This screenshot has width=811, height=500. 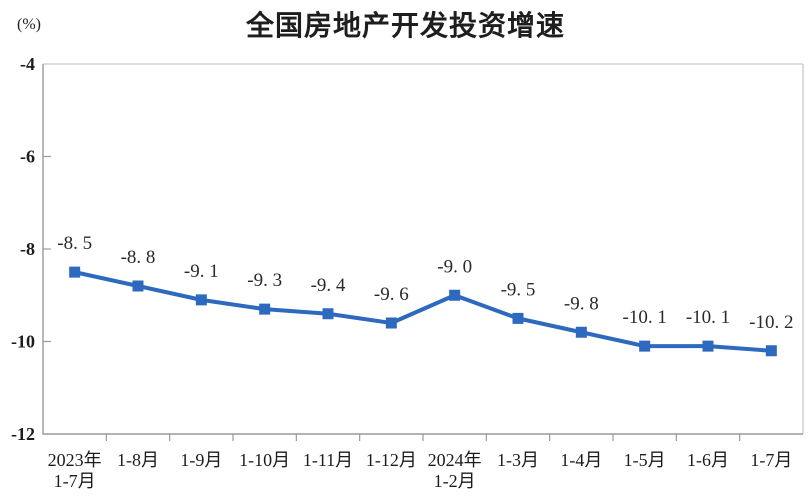 I want to click on data-point-label: -9. 1, so click(x=201, y=271).